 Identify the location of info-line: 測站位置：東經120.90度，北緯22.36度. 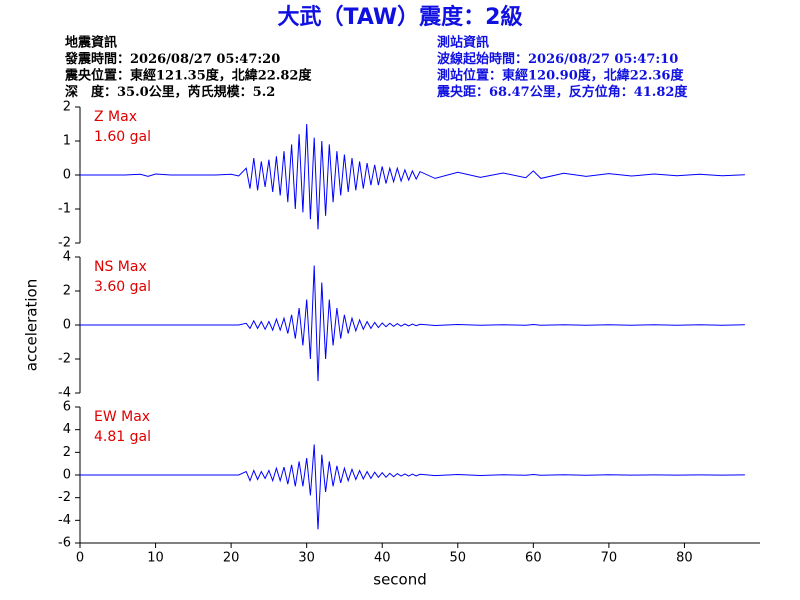
(560, 76).